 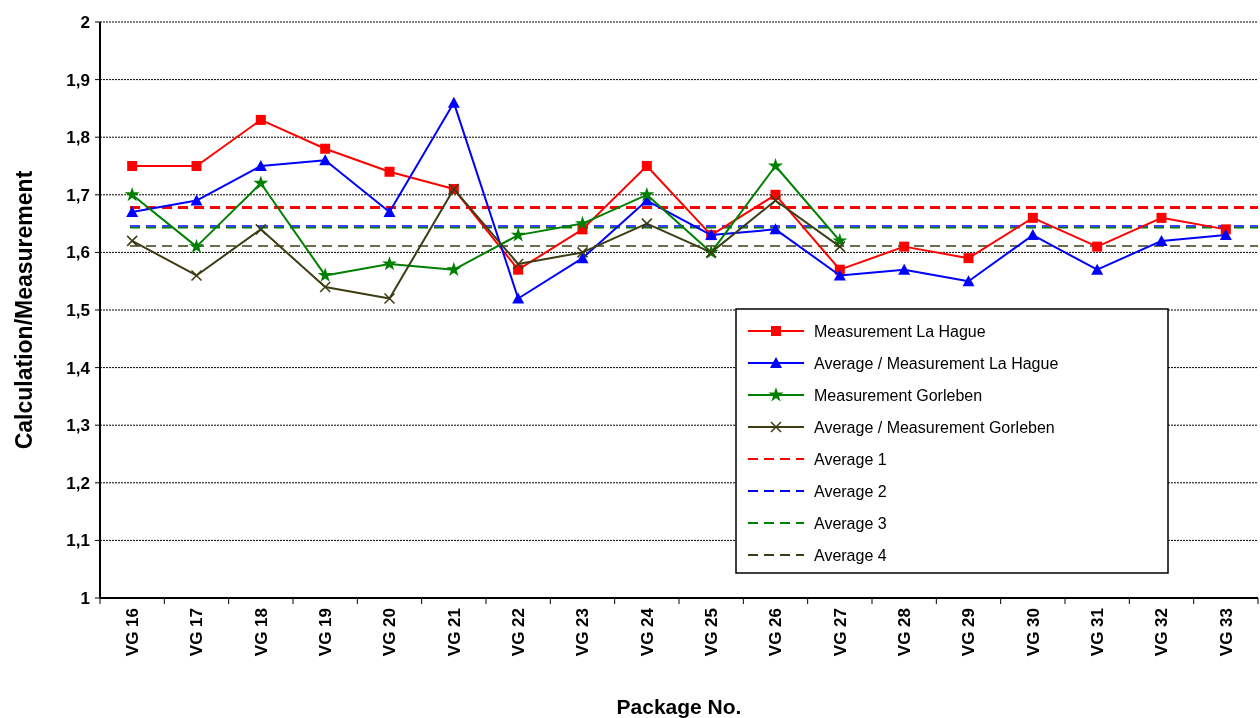 What do you see at coordinates (85, 598) in the screenshot?
I see `y-tick-label: 1` at bounding box center [85, 598].